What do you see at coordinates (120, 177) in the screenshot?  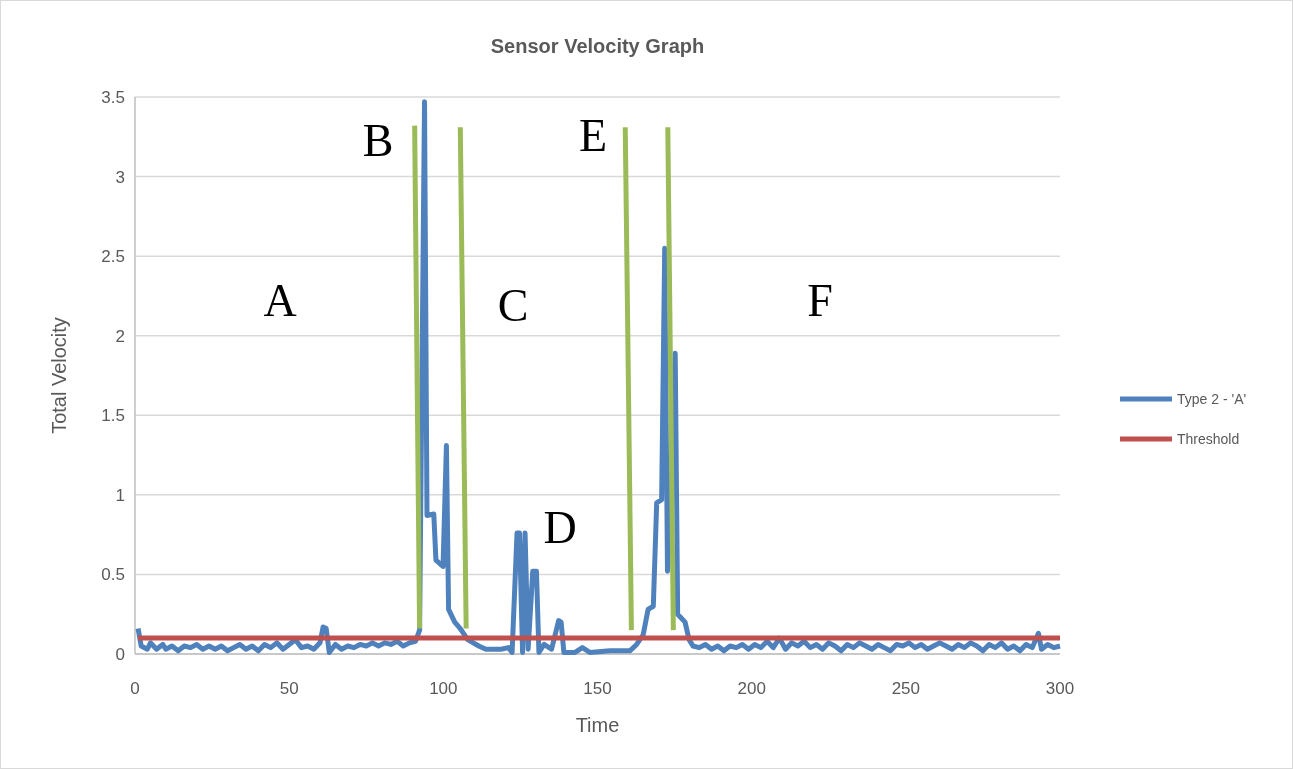 I see `y-tick-label: 3` at bounding box center [120, 177].